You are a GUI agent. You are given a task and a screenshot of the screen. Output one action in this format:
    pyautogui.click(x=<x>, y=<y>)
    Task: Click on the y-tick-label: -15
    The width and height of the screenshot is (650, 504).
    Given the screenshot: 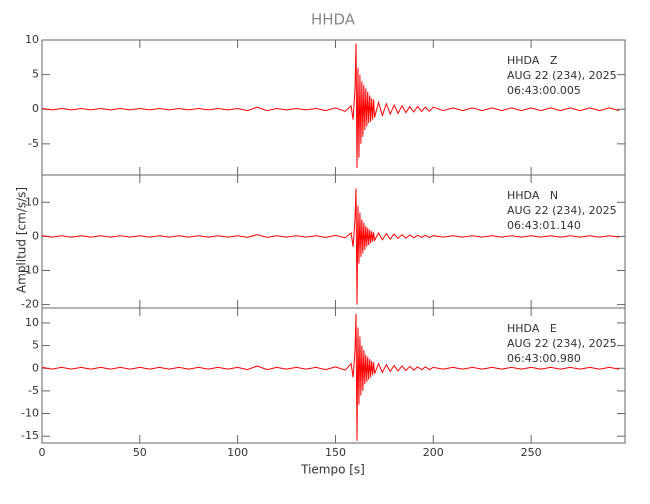 What is the action you would take?
    pyautogui.click(x=30, y=435)
    